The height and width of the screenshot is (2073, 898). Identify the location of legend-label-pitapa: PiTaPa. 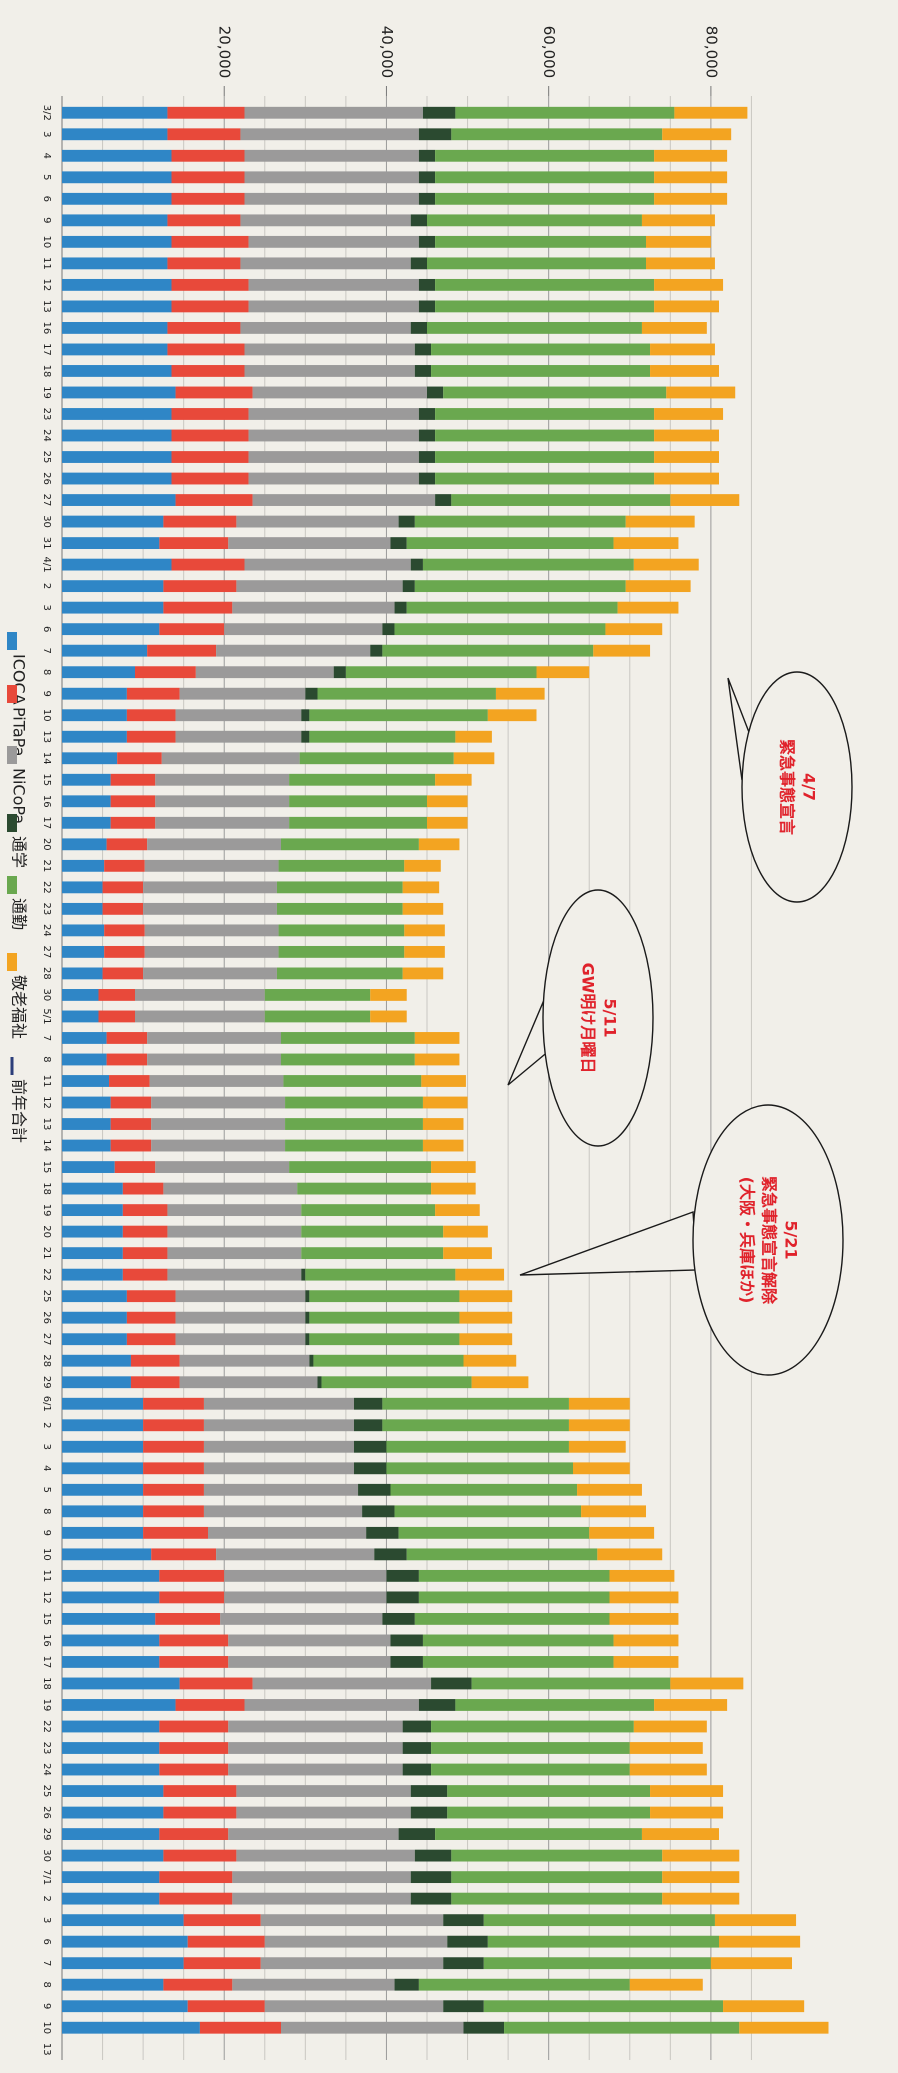
(19, 731).